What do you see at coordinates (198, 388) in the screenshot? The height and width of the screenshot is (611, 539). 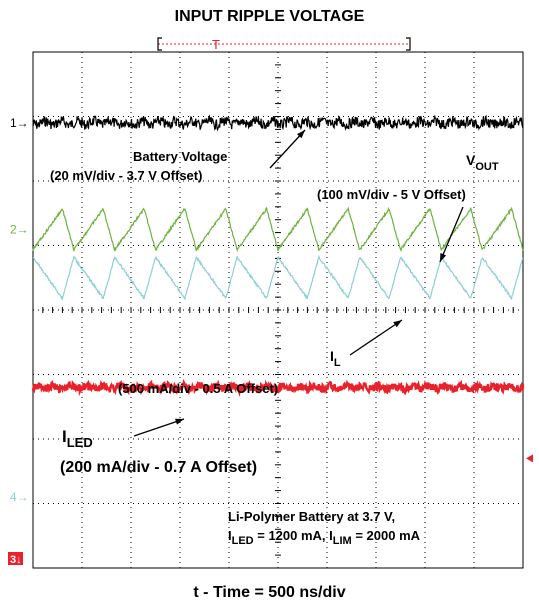 I see `annotation-il-scale: (500 mA/div - 0.5 A Offset)` at bounding box center [198, 388].